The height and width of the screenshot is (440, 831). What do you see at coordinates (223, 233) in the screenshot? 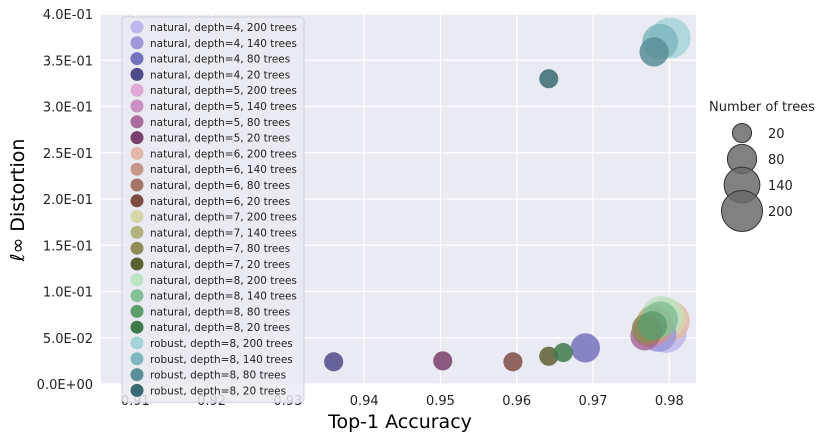
I see `legend-label: natural, depth=7, 140 trees` at bounding box center [223, 233].